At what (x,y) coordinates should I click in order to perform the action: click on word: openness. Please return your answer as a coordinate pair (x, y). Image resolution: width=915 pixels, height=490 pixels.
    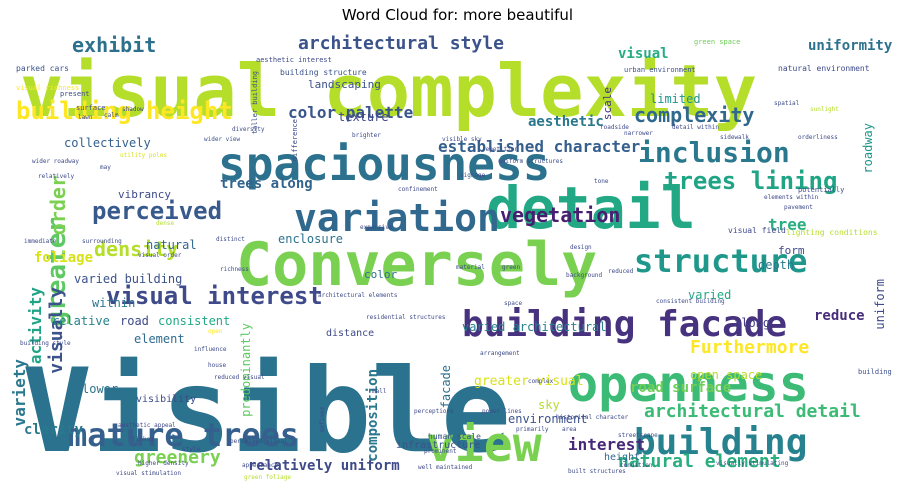
    Looking at the image, I should click on (688, 384).